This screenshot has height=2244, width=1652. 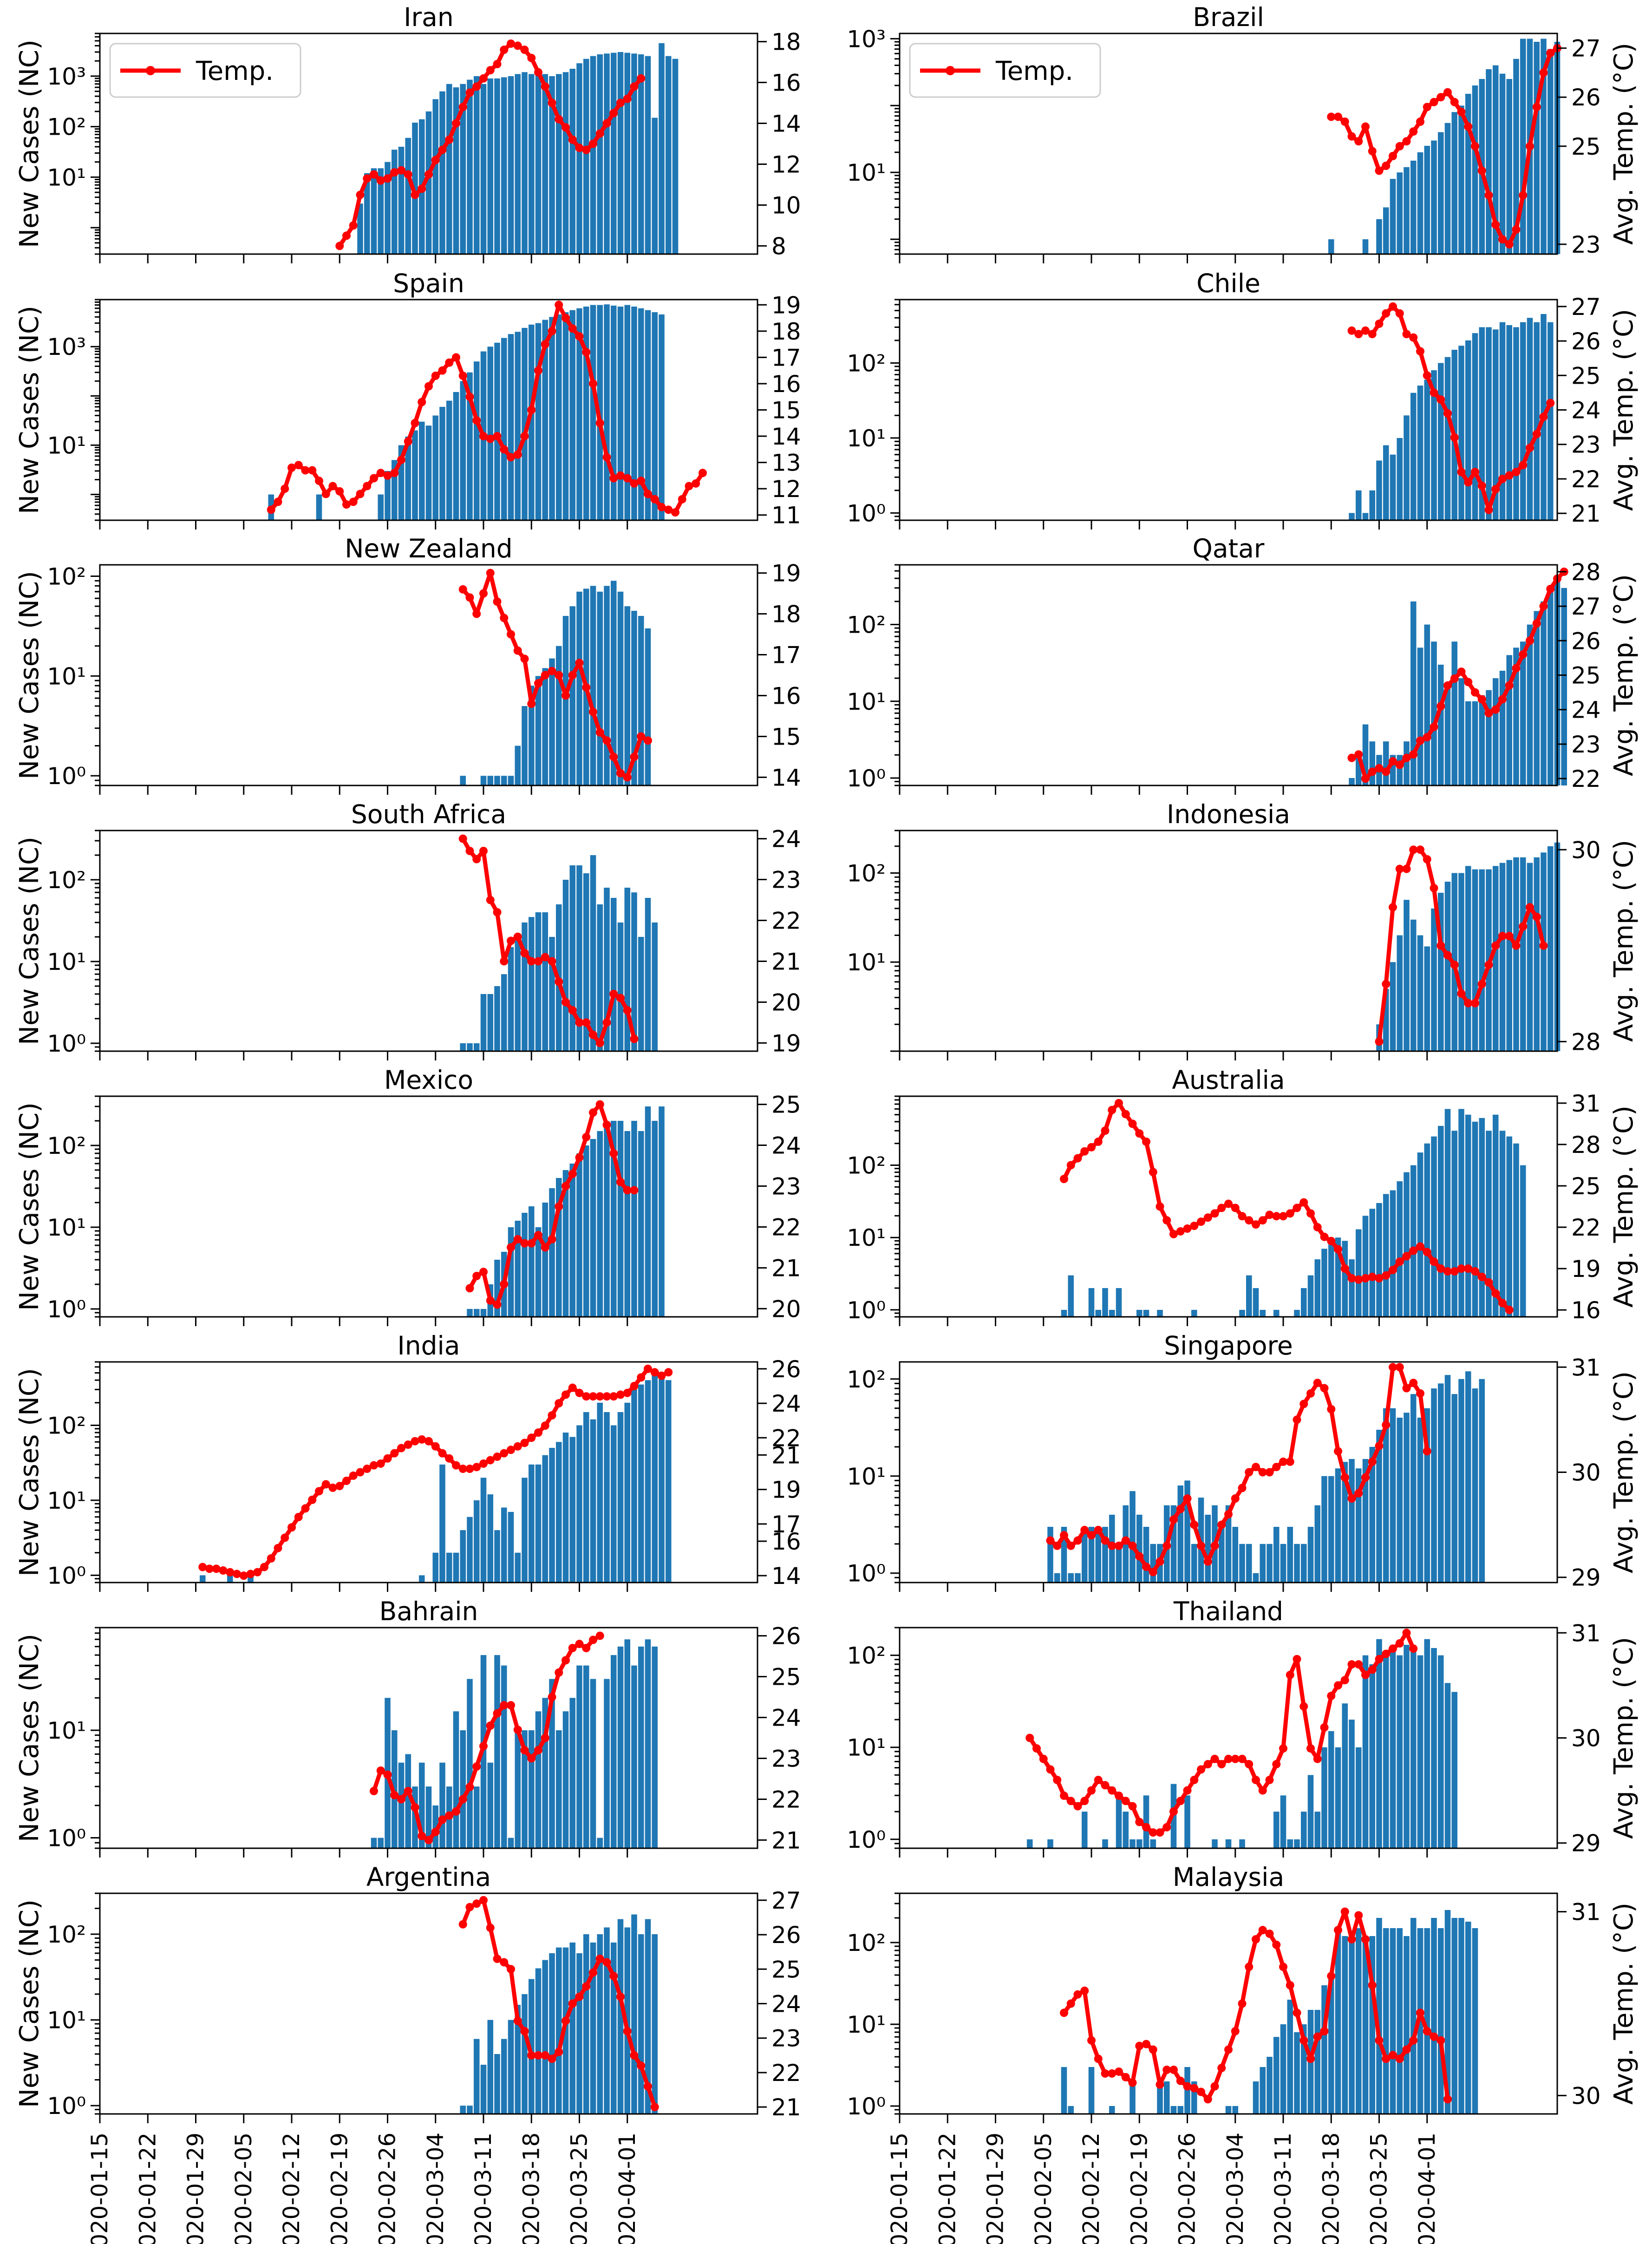 What do you see at coordinates (786, 124) in the screenshot?
I see `temp-tick-label: 14` at bounding box center [786, 124].